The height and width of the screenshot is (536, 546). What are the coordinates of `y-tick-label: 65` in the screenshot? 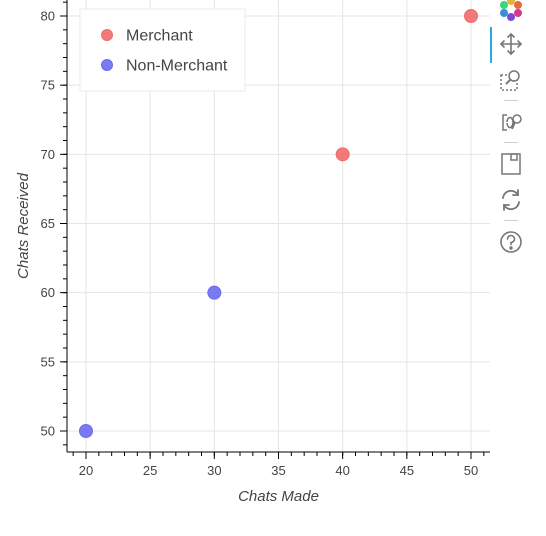 It's located at (48, 223).